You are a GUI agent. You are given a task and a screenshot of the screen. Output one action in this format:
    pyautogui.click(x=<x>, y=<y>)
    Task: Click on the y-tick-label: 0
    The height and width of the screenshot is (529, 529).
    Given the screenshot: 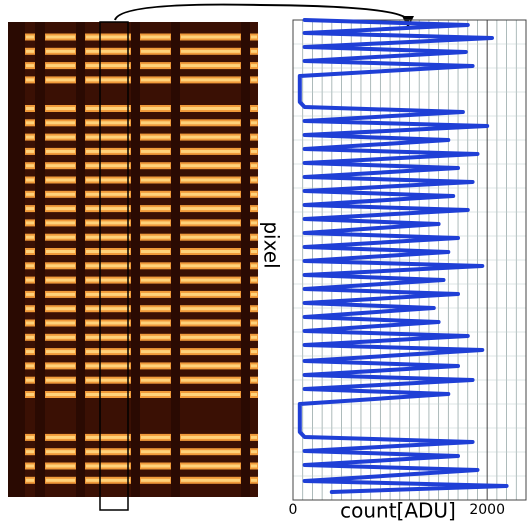 What is the action you would take?
    pyautogui.click(x=293, y=510)
    